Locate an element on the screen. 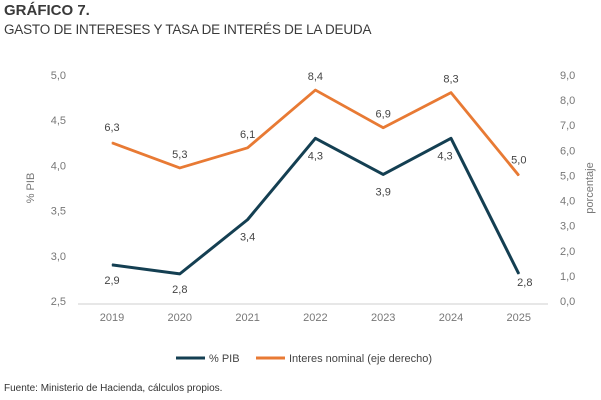  y-left-tick-label: 3,0 is located at coordinates (58, 257).